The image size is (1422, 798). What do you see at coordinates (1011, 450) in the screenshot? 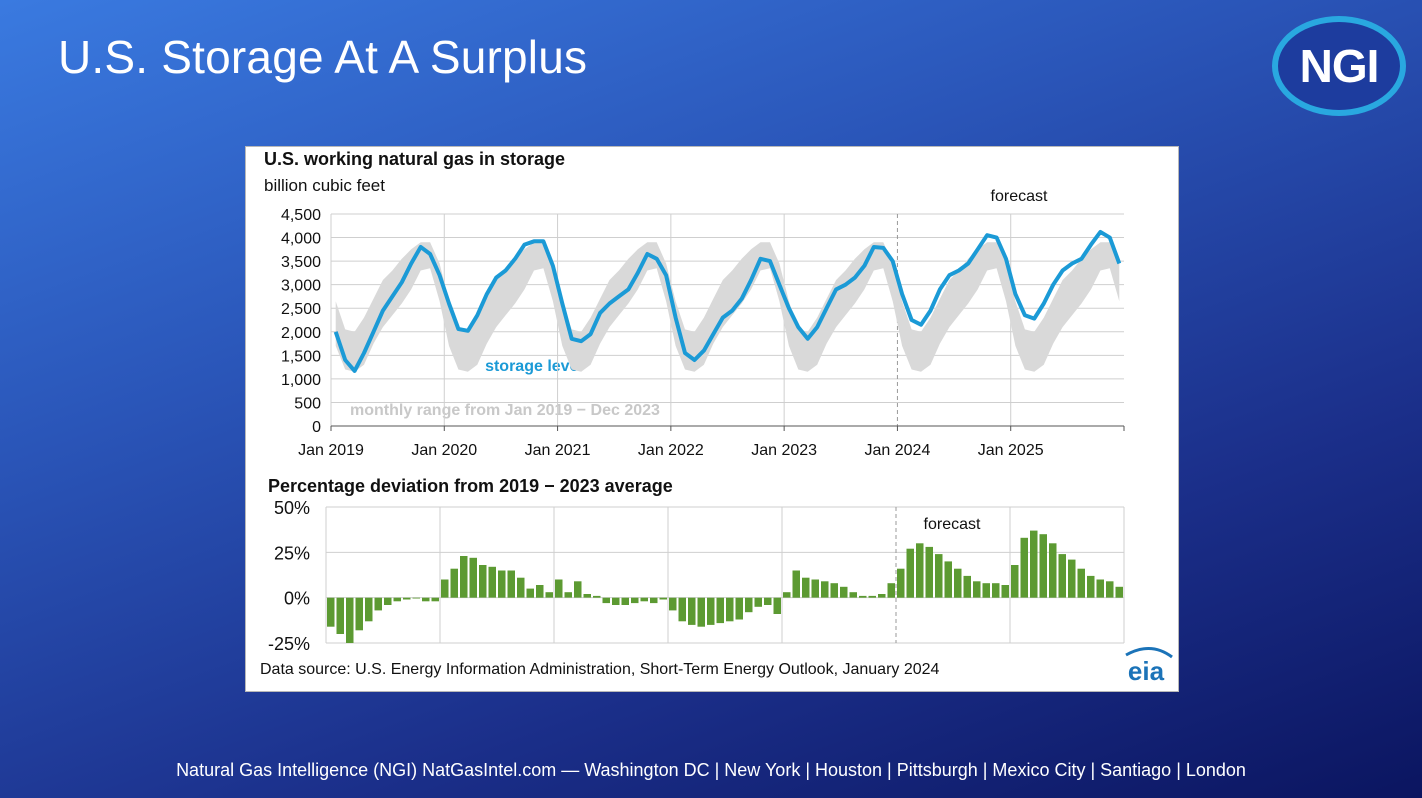
I see `storage-x-tick-label: Jan 2025` at bounding box center [1011, 450].